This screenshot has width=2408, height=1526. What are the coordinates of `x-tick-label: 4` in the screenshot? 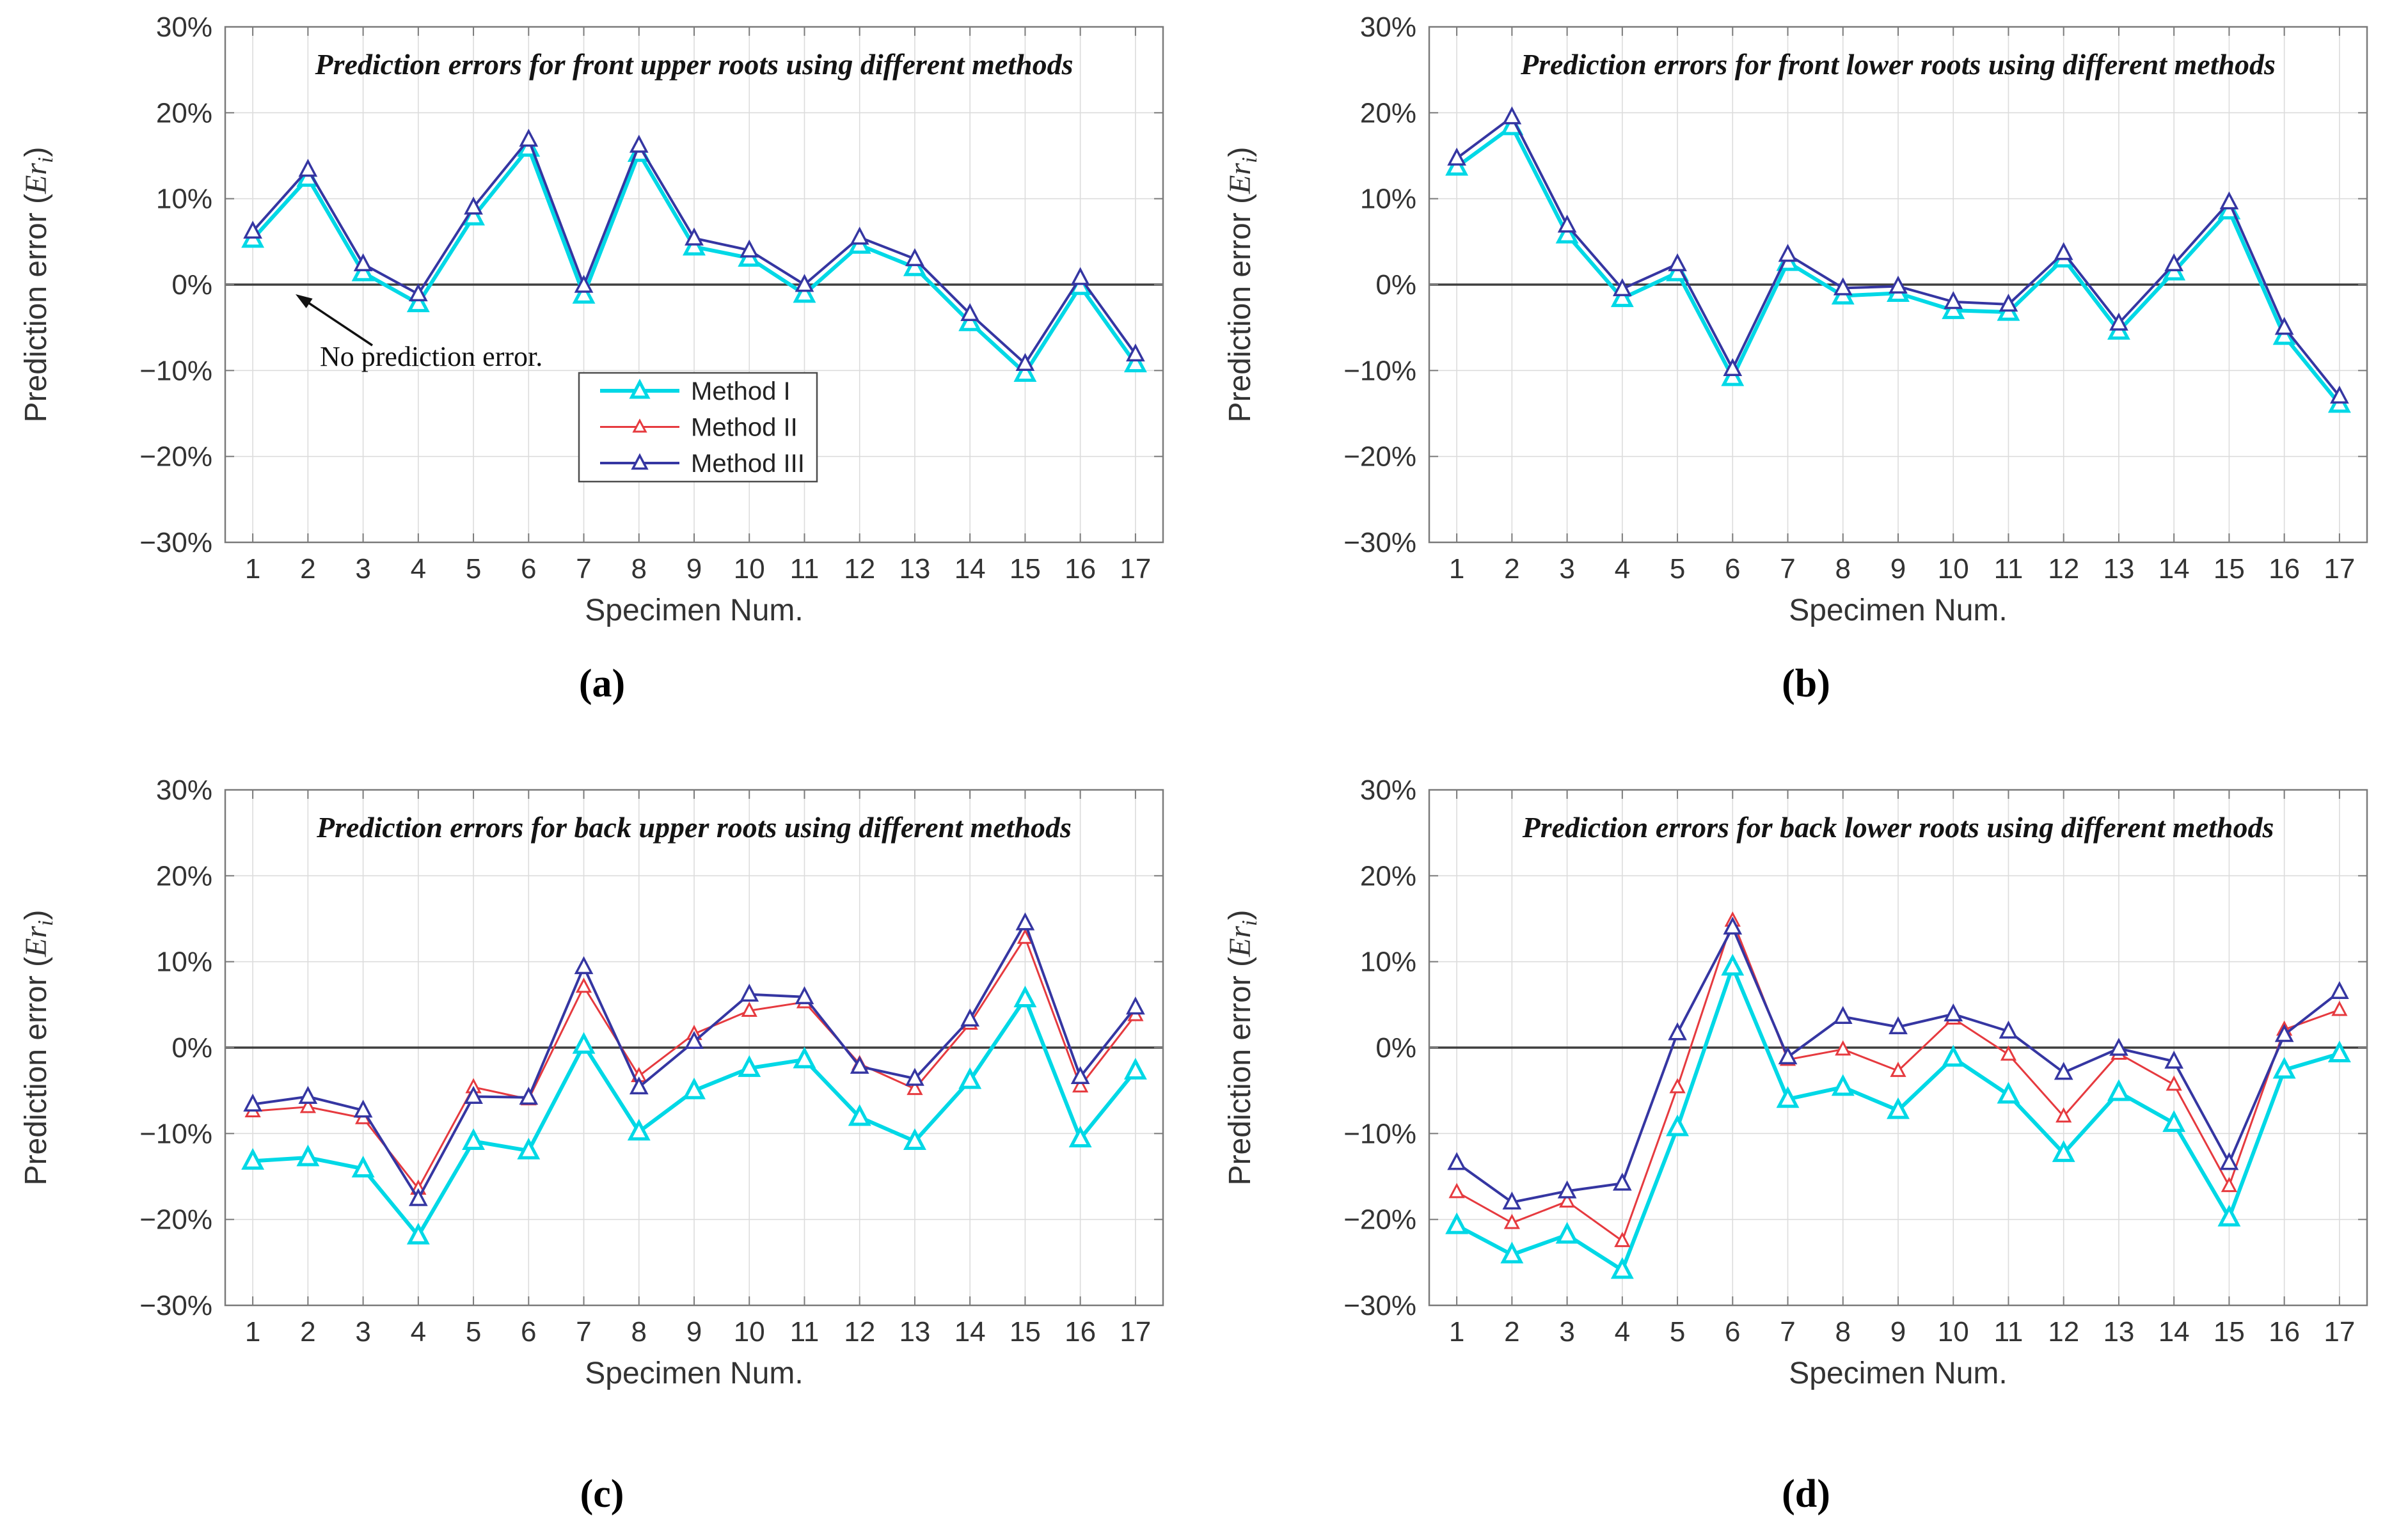 It's located at (418, 1332).